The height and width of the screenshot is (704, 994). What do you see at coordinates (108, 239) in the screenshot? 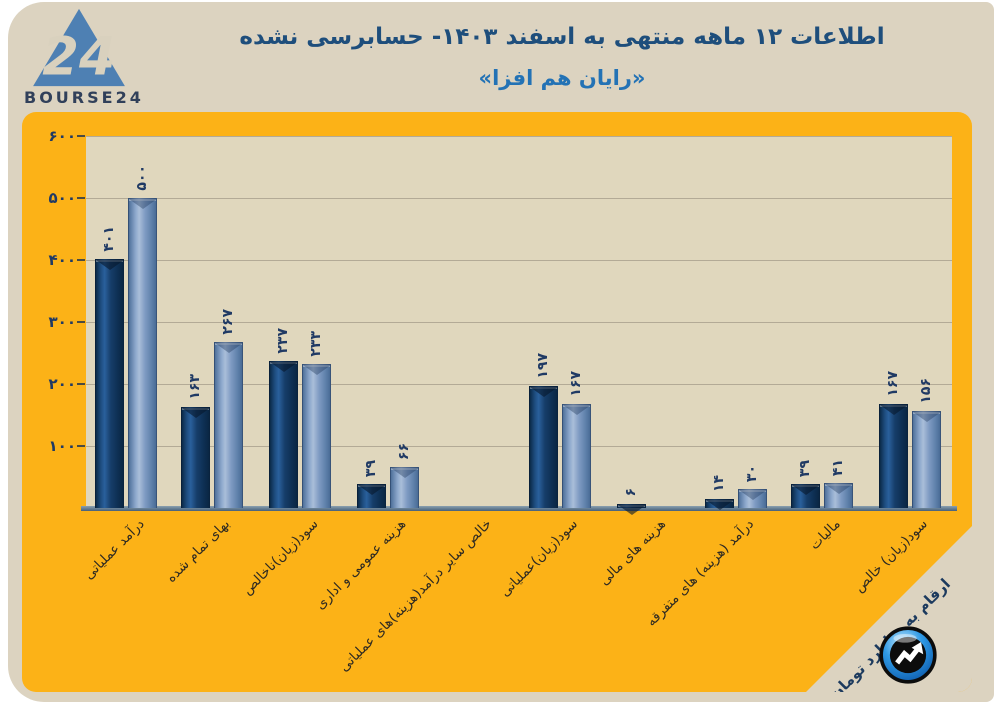
I see `bar-value-label: ۴۰۱` at bounding box center [108, 239].